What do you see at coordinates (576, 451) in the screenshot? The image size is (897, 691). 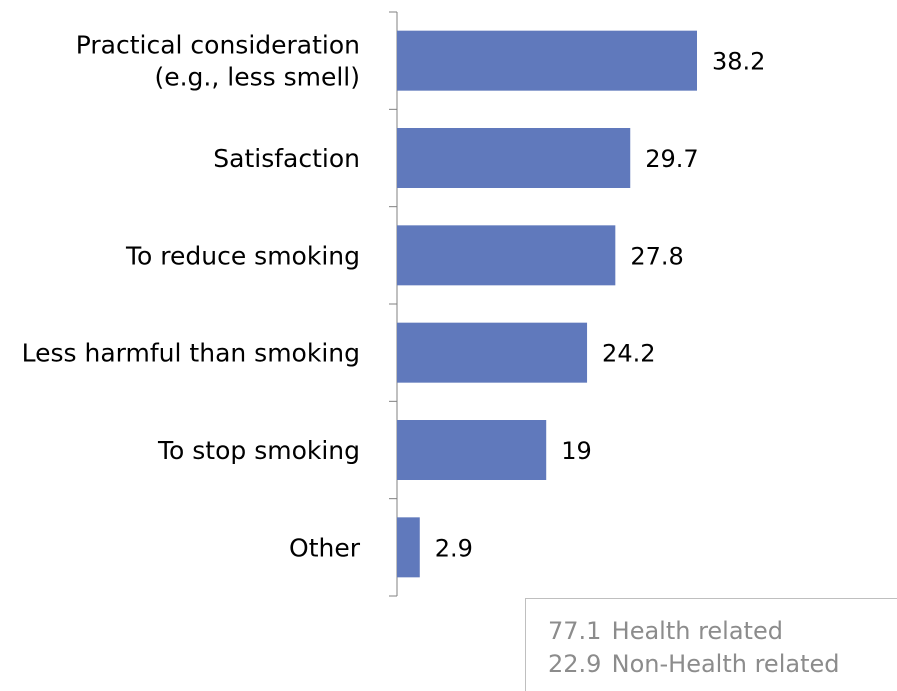 I see `data-label: 19` at bounding box center [576, 451].